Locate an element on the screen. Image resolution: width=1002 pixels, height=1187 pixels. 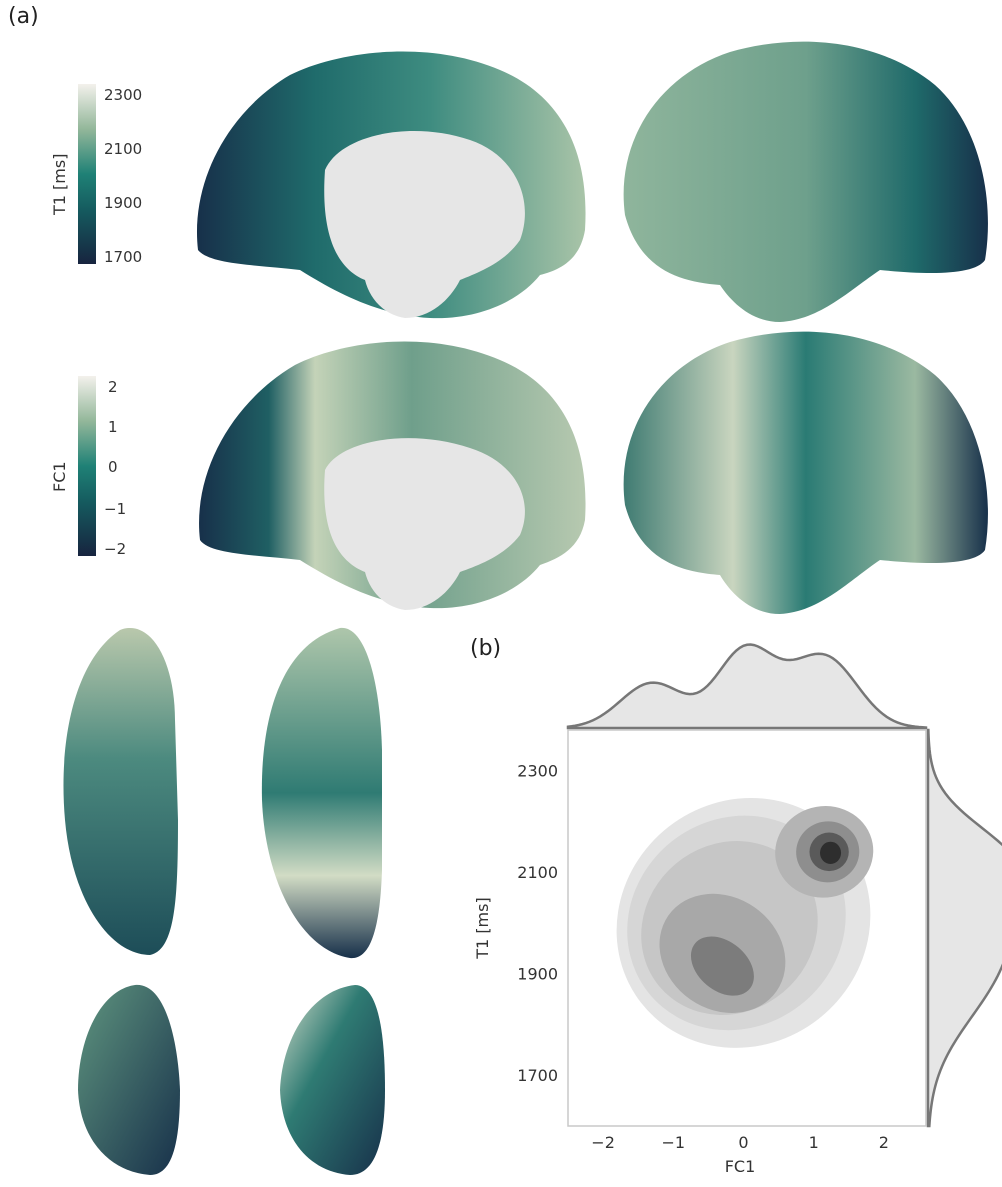
y-axis-ticks: 2300 2100 1900 1700 is located at coordinates (537, 924).